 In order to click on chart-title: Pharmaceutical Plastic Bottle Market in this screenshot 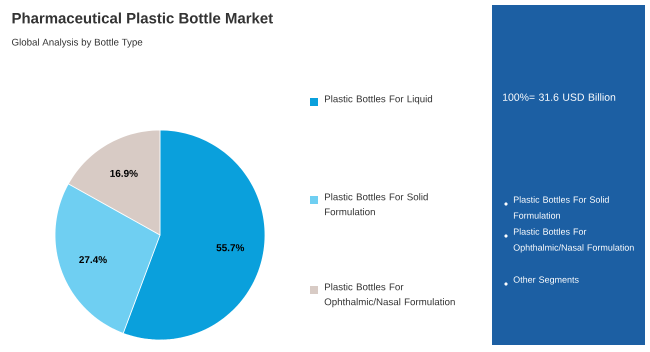, I will do `click(142, 18)`.